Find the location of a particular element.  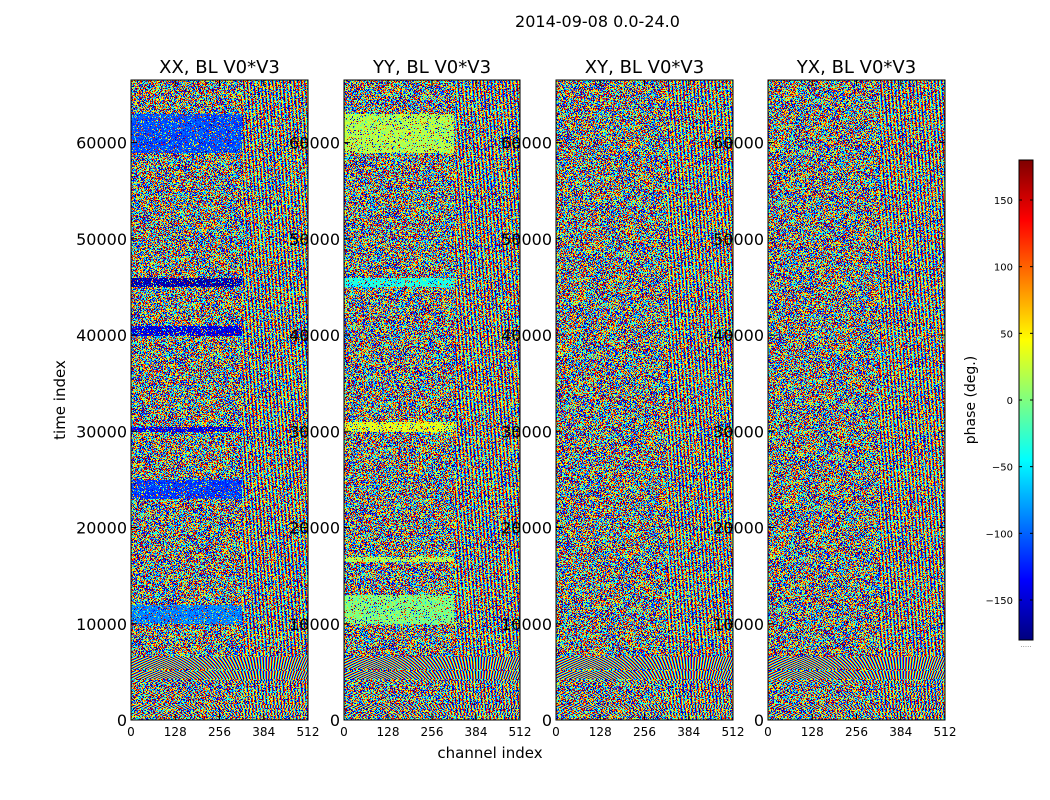

heatmap-xx is located at coordinates (219, 400).